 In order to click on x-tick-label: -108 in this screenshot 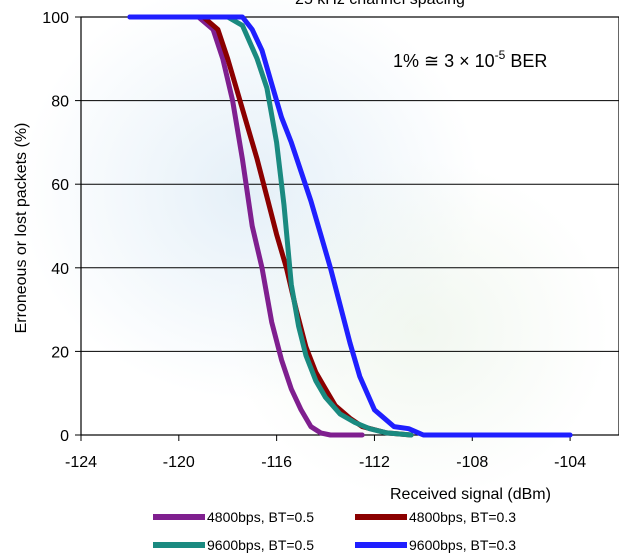, I will do `click(472, 462)`.